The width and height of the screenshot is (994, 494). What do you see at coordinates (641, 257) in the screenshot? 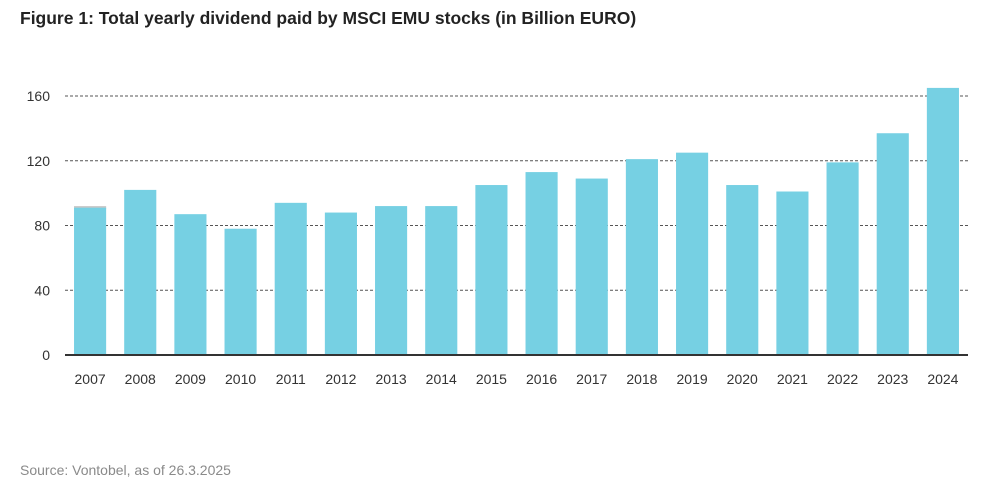
I see `bar-2018` at bounding box center [641, 257].